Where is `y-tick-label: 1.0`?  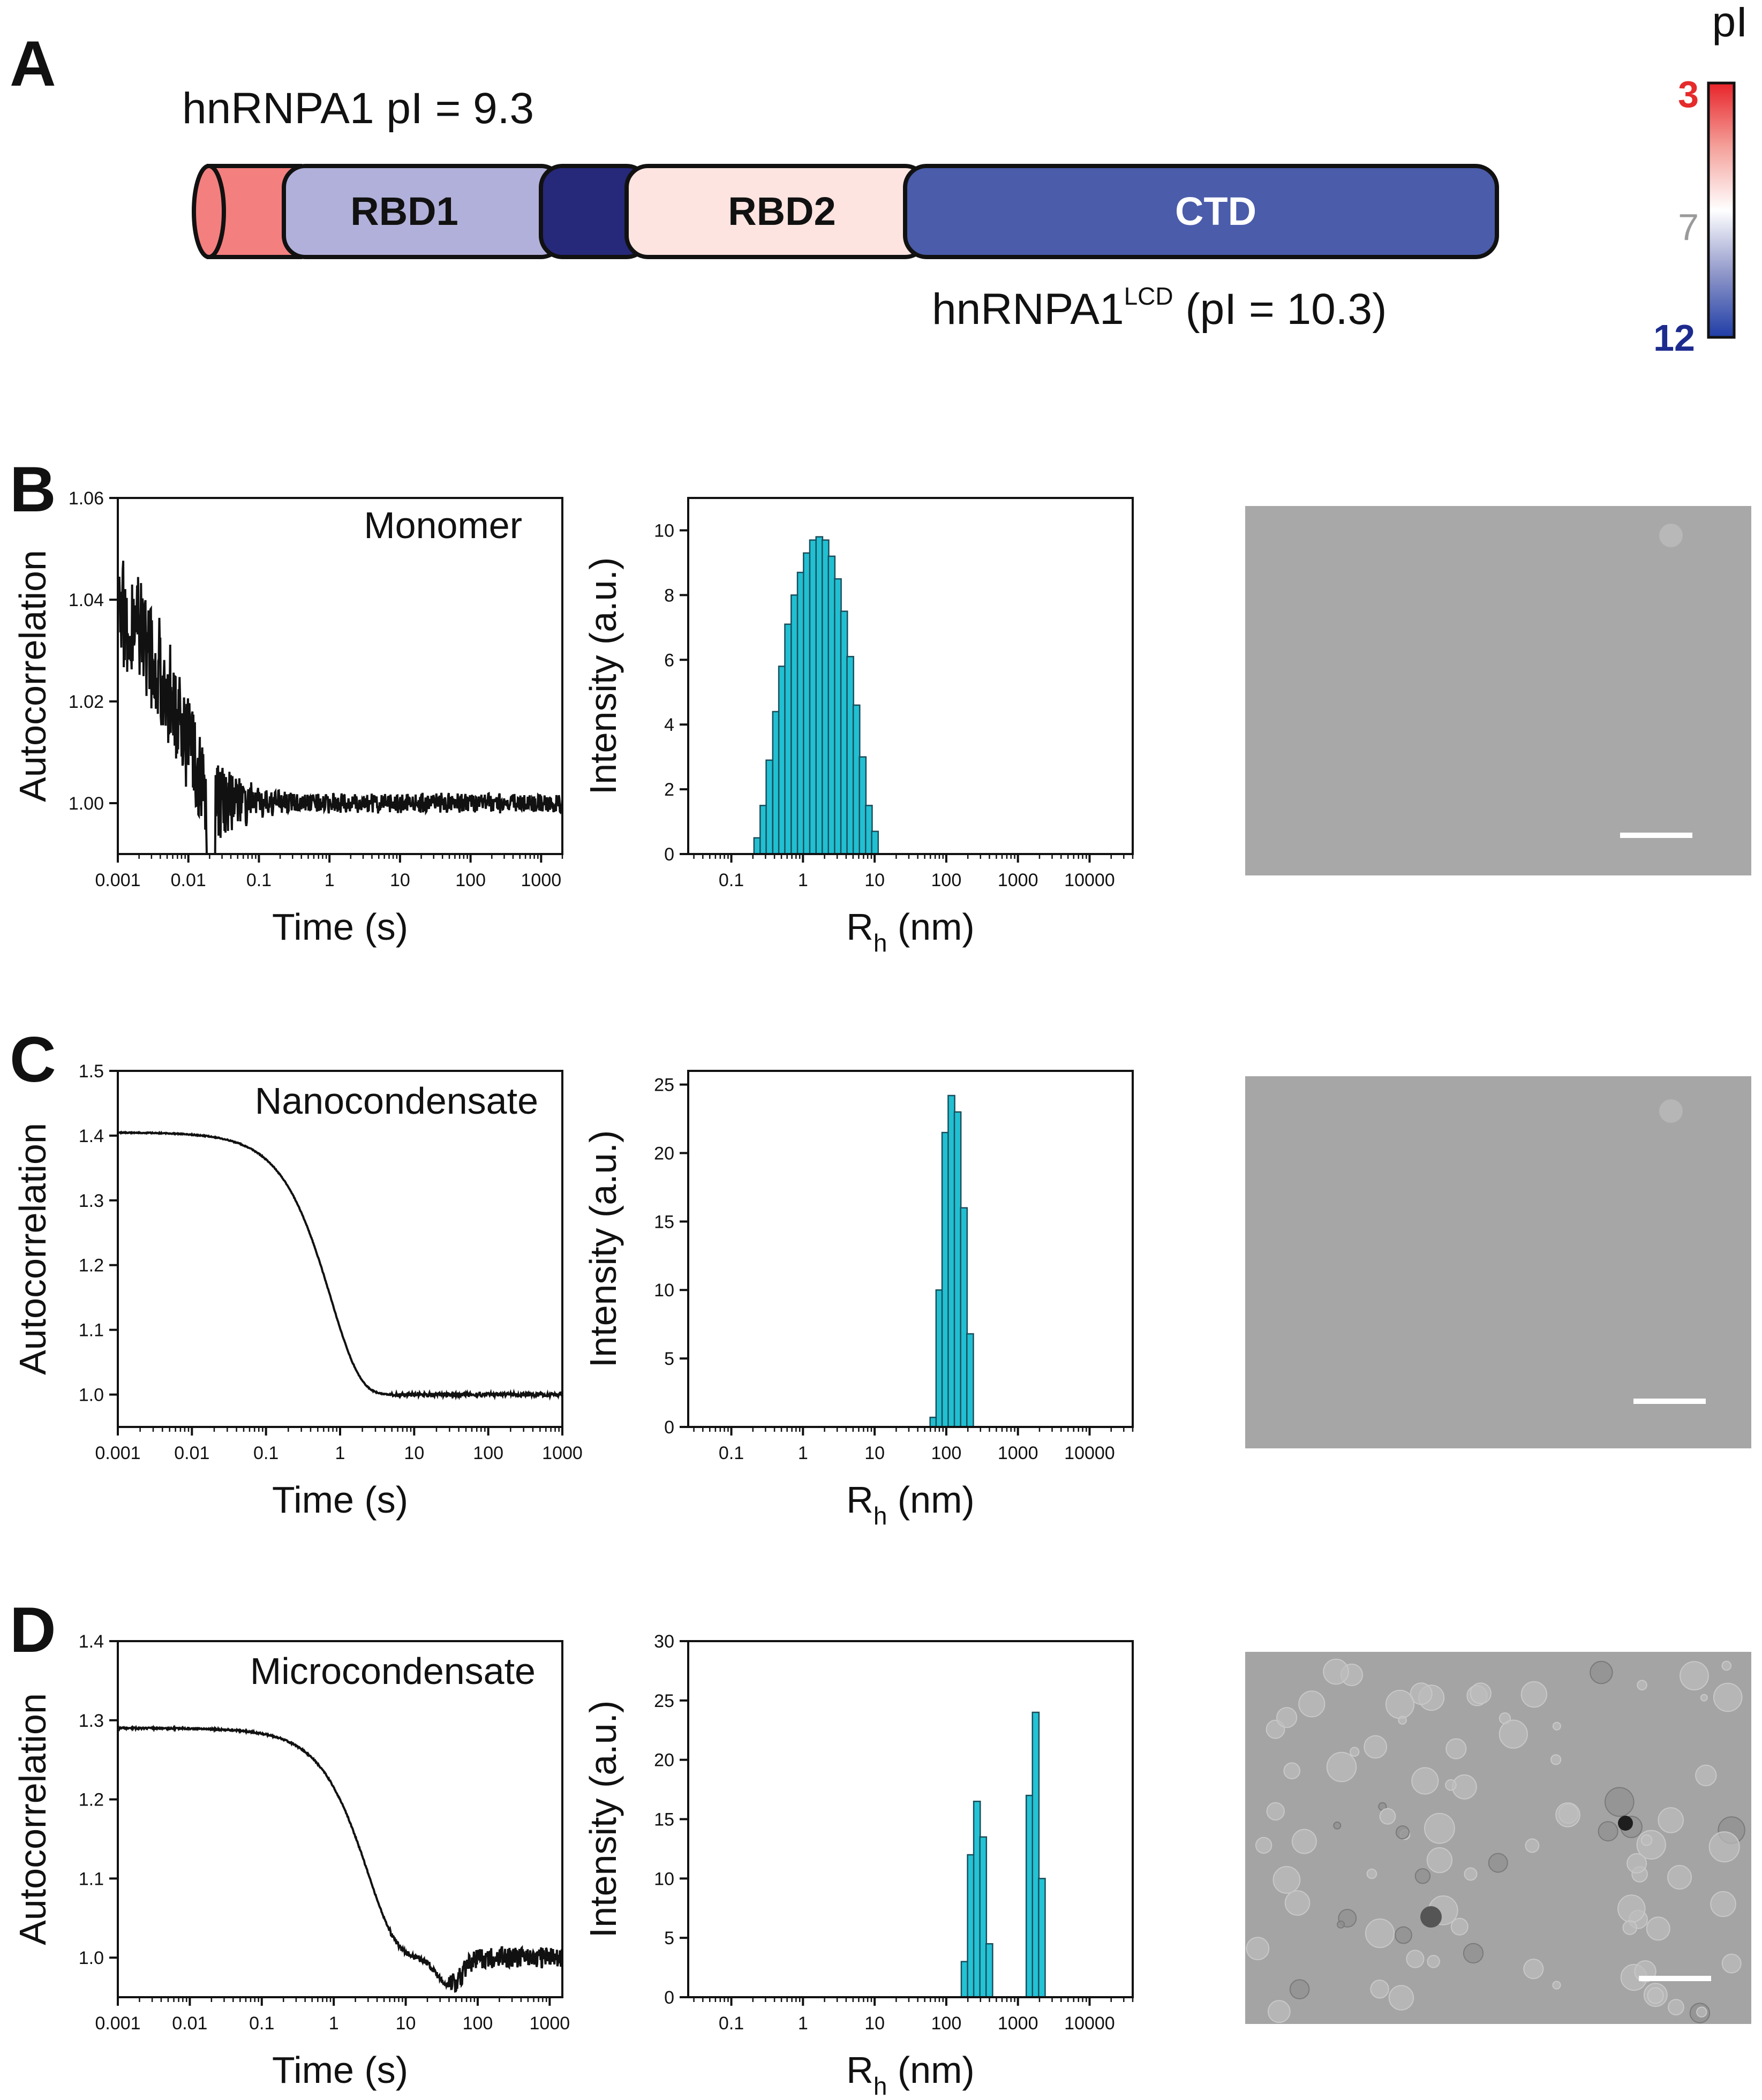 y-tick-label: 1.0 is located at coordinates (91, 1395).